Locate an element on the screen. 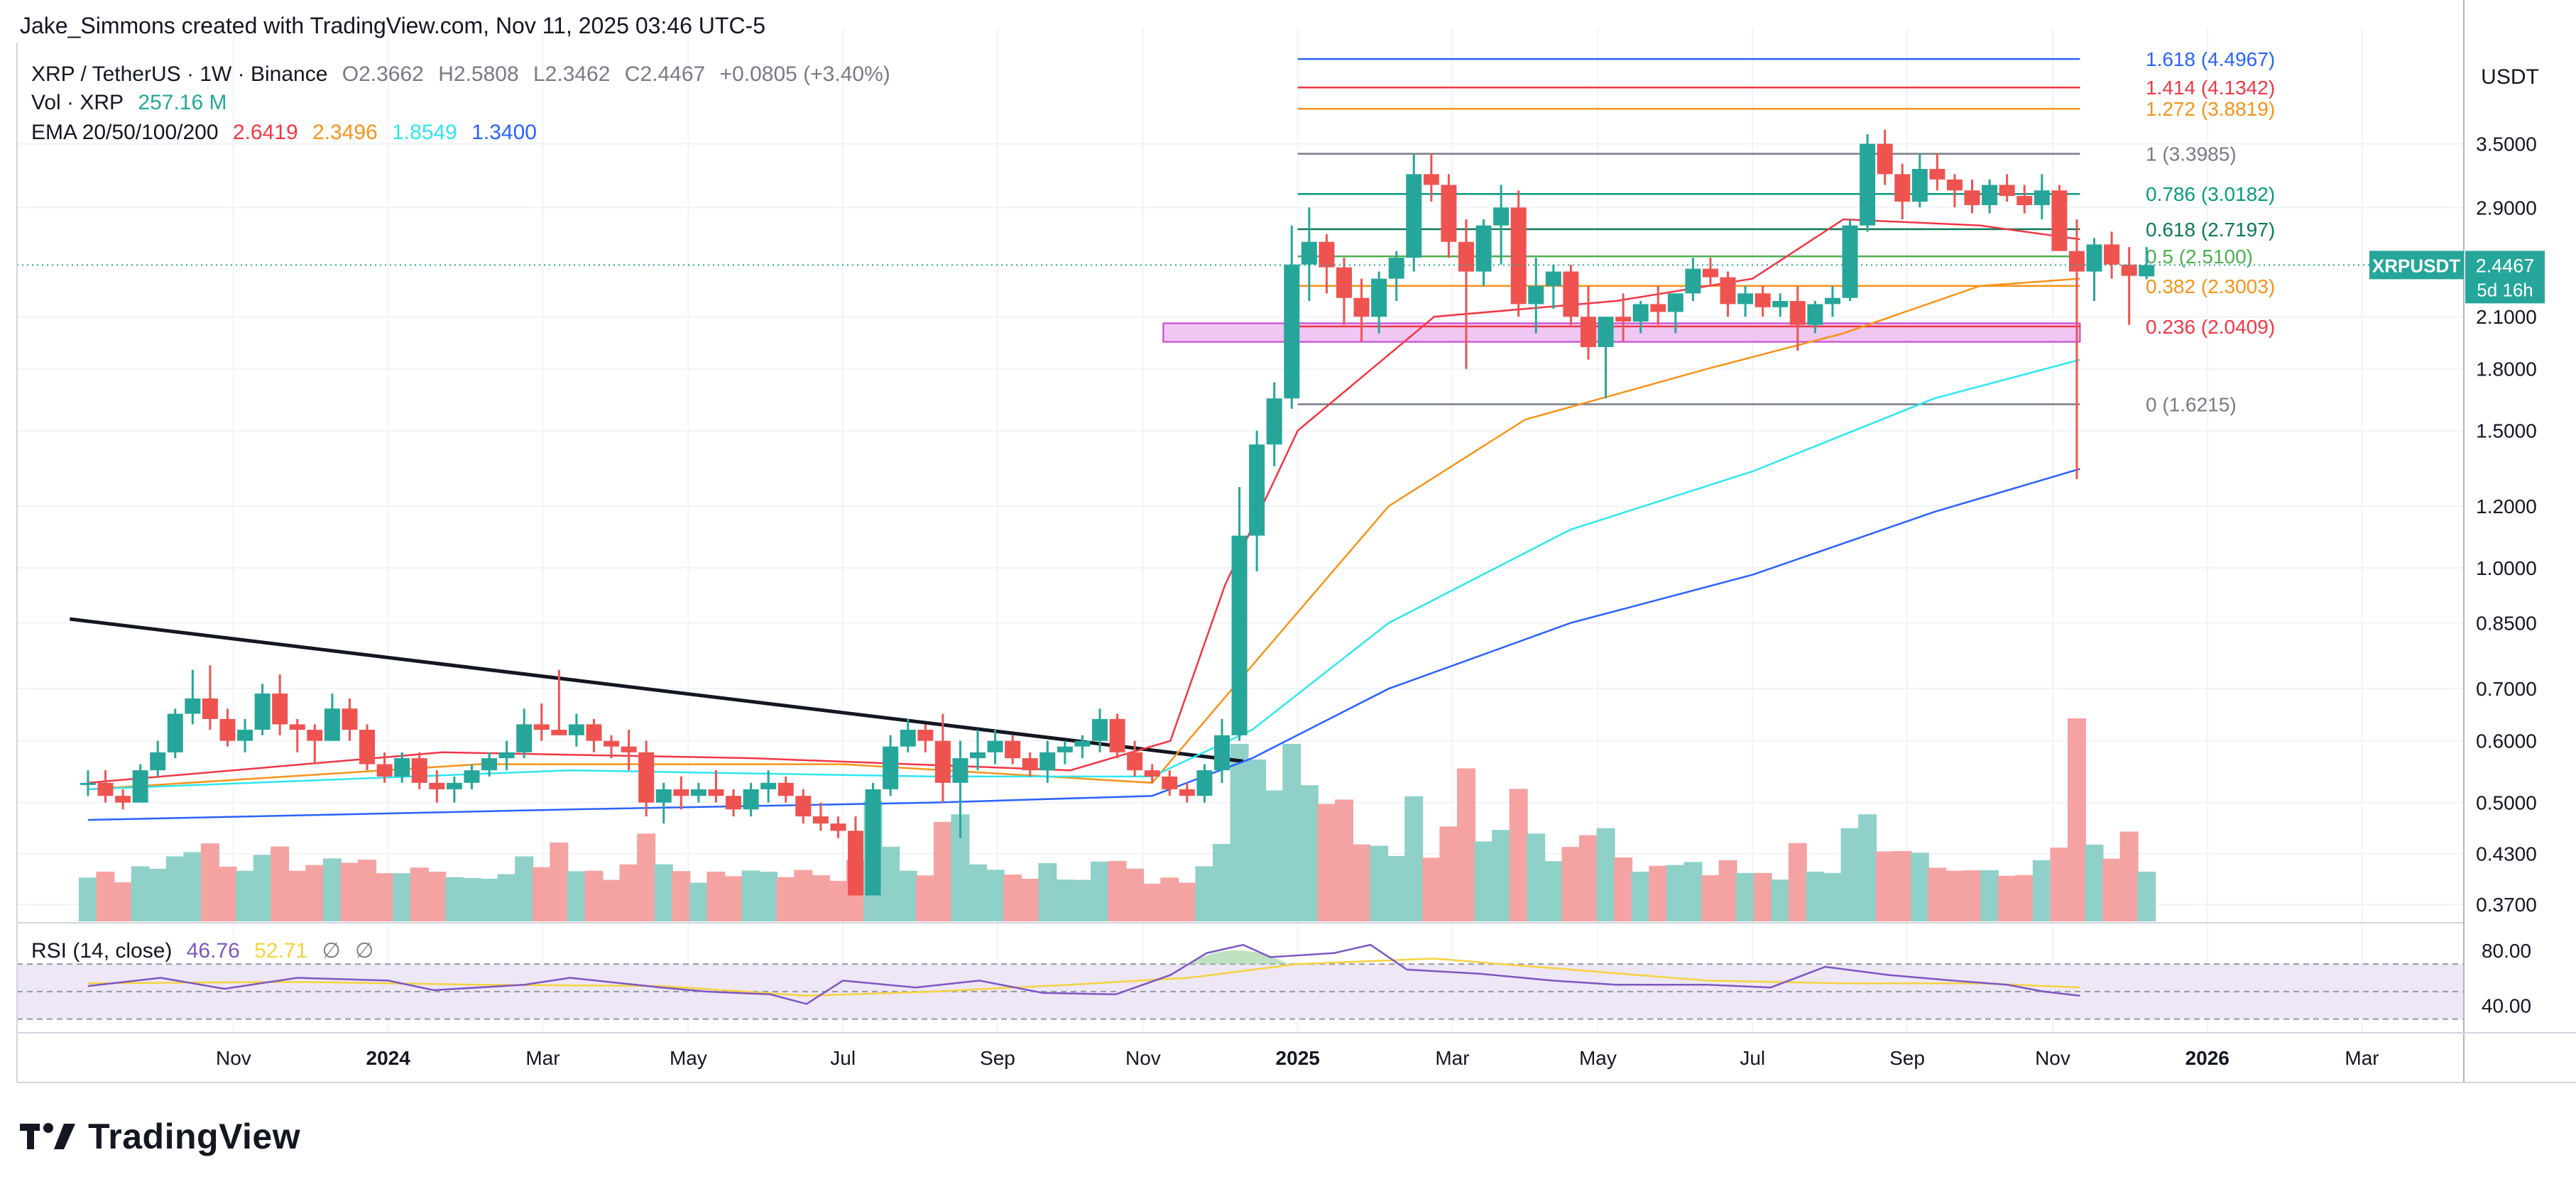  price-tick-label: 3.5000 is located at coordinates (2506, 144).